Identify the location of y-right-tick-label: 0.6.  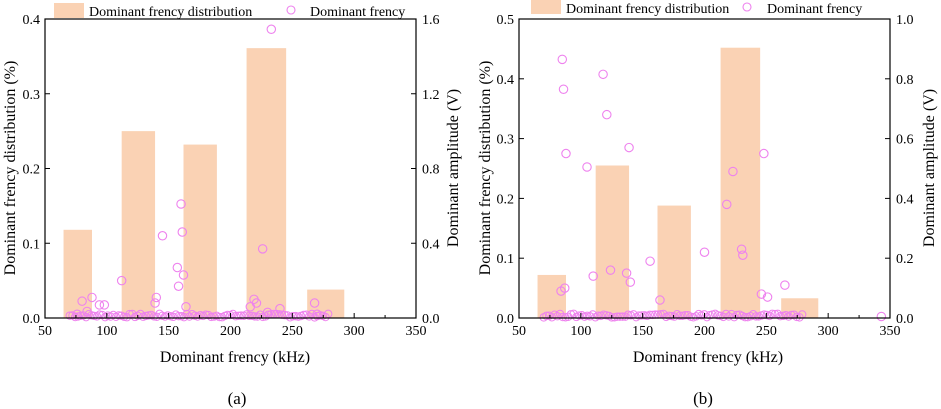
(905, 140).